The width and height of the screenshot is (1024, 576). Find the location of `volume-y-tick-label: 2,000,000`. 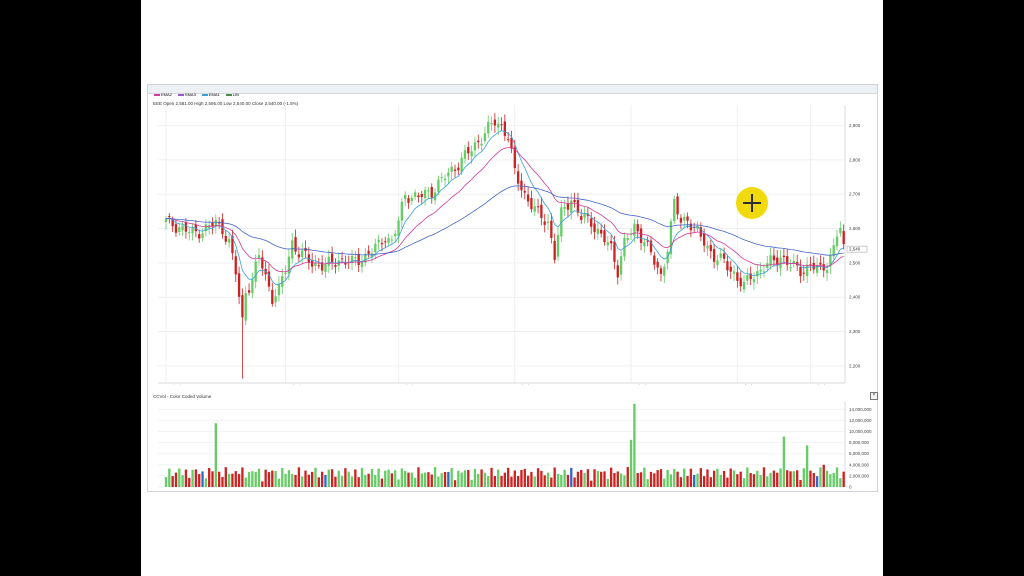

volume-y-tick-label: 2,000,000 is located at coordinates (859, 475).